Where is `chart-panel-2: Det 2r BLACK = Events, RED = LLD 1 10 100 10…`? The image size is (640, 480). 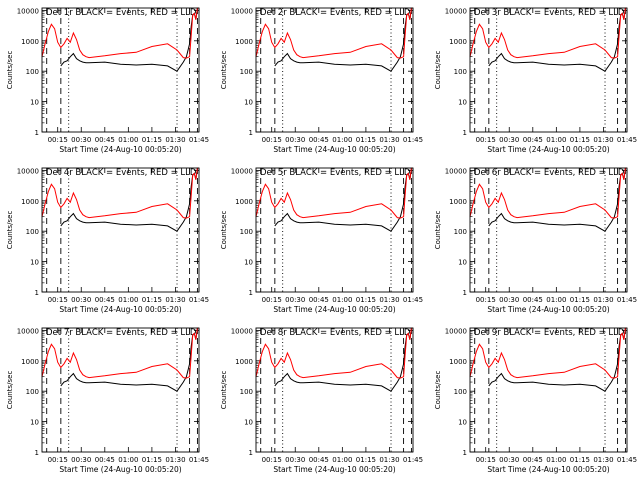 chart-panel-2: Det 2r BLACK = Events, RED = LLD 1 10 100 10… is located at coordinates (321, 80).